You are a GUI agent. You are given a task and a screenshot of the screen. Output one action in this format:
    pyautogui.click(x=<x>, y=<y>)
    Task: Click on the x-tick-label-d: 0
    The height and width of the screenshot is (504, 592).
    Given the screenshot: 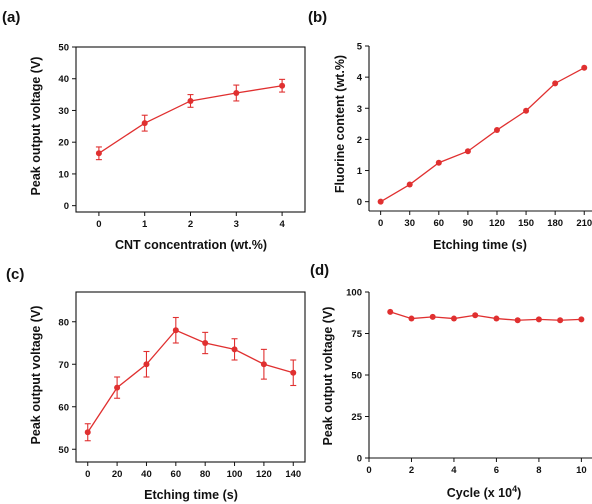 What is the action you would take?
    pyautogui.click(x=368, y=470)
    